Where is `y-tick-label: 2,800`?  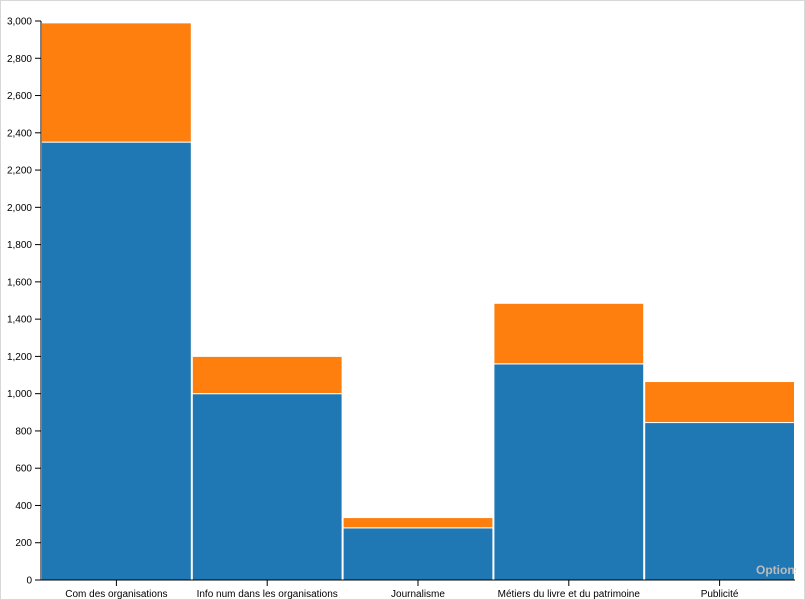 y-tick-label: 2,800 is located at coordinates (19, 59).